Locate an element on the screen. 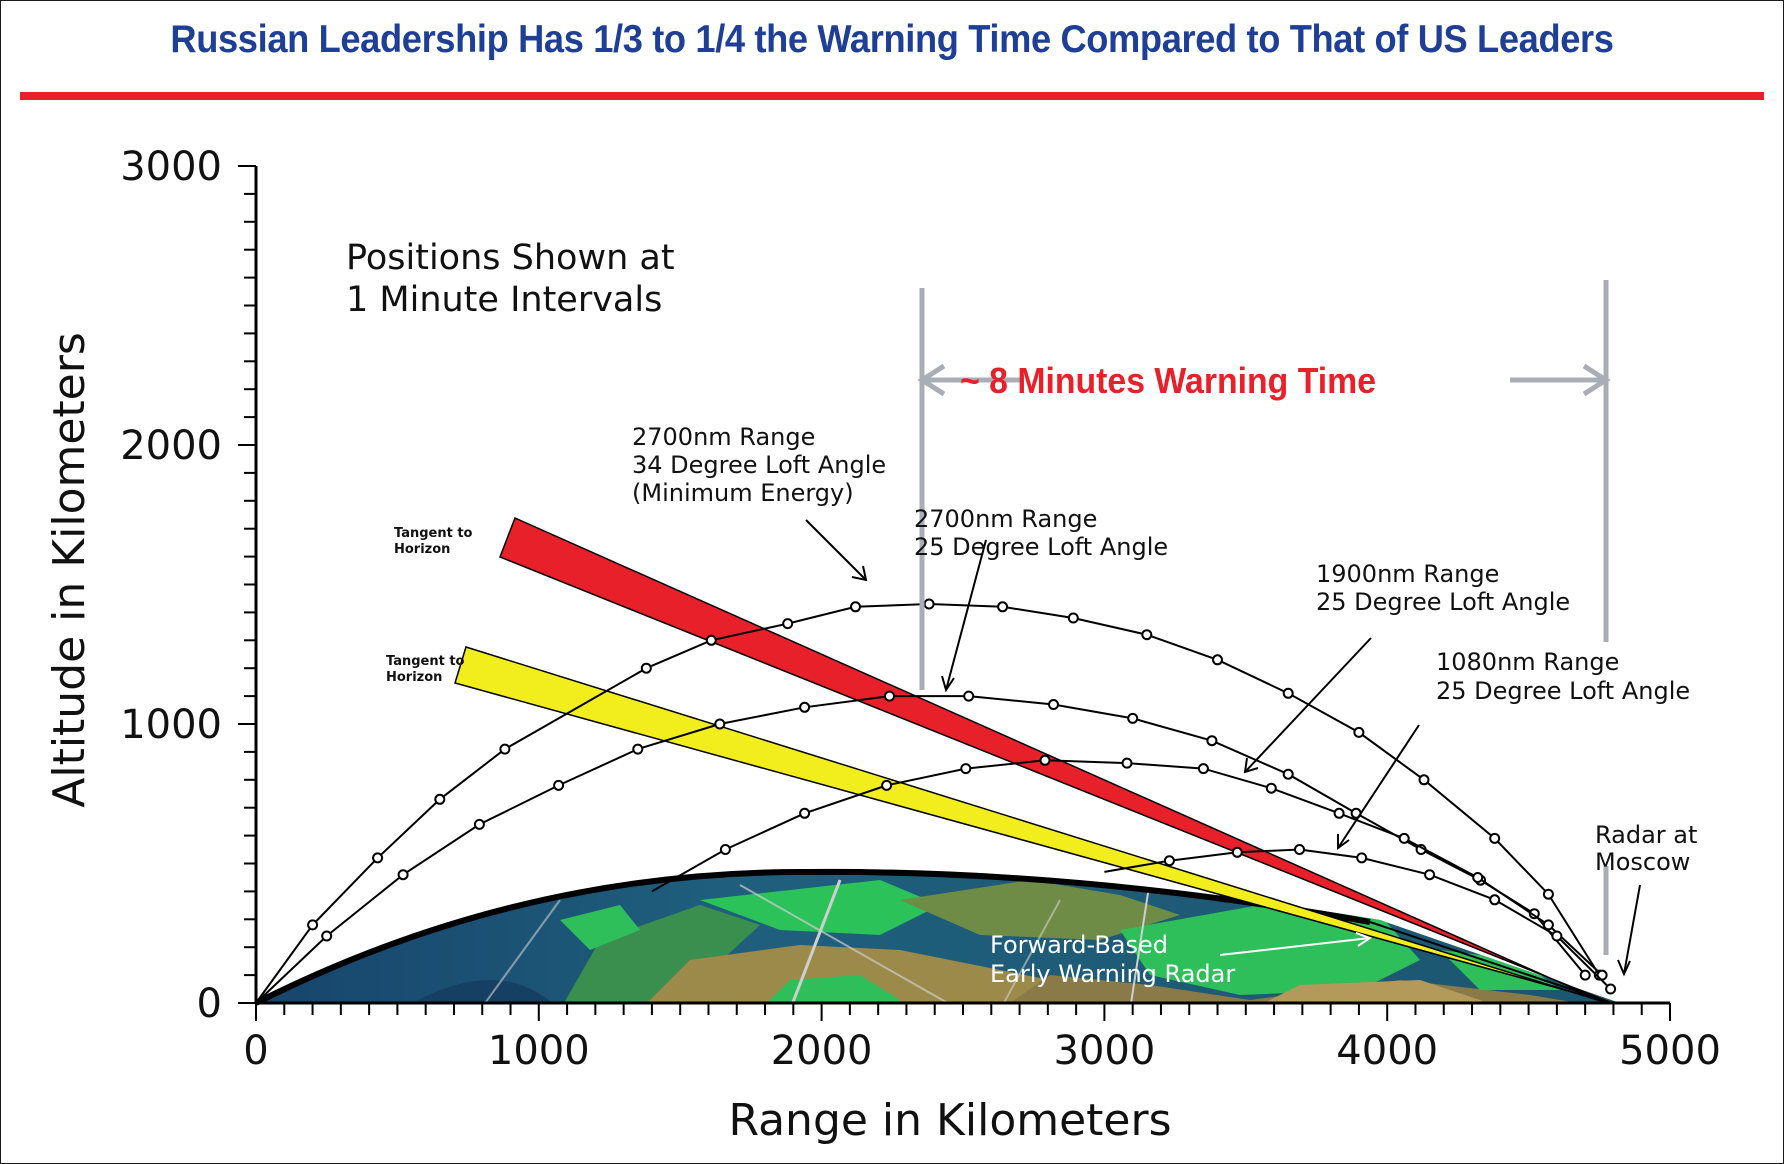  tangent-red-line2: Horizon is located at coordinates (422, 549).